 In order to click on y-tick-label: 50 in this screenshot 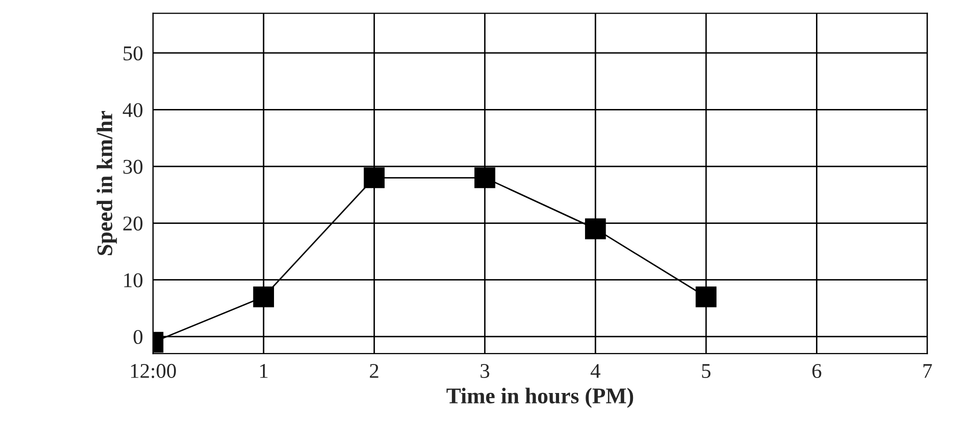, I will do `click(133, 53)`.